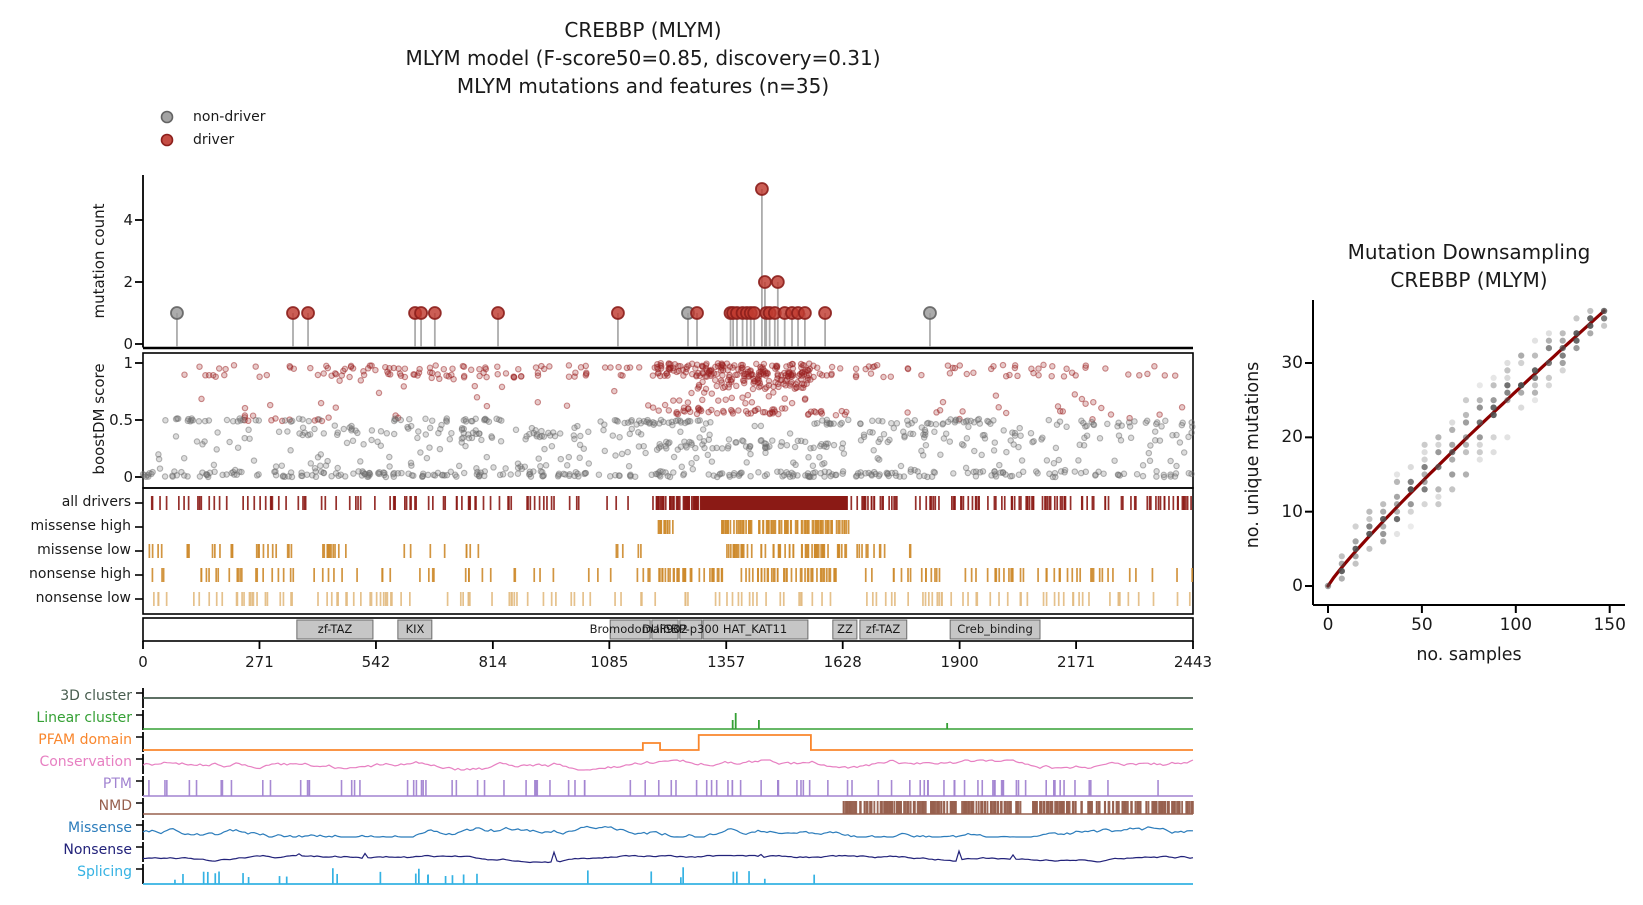 The image size is (1643, 905). Describe the element at coordinates (1469, 655) in the screenshot. I see `downsampling-xlabel: no. samples` at that location.